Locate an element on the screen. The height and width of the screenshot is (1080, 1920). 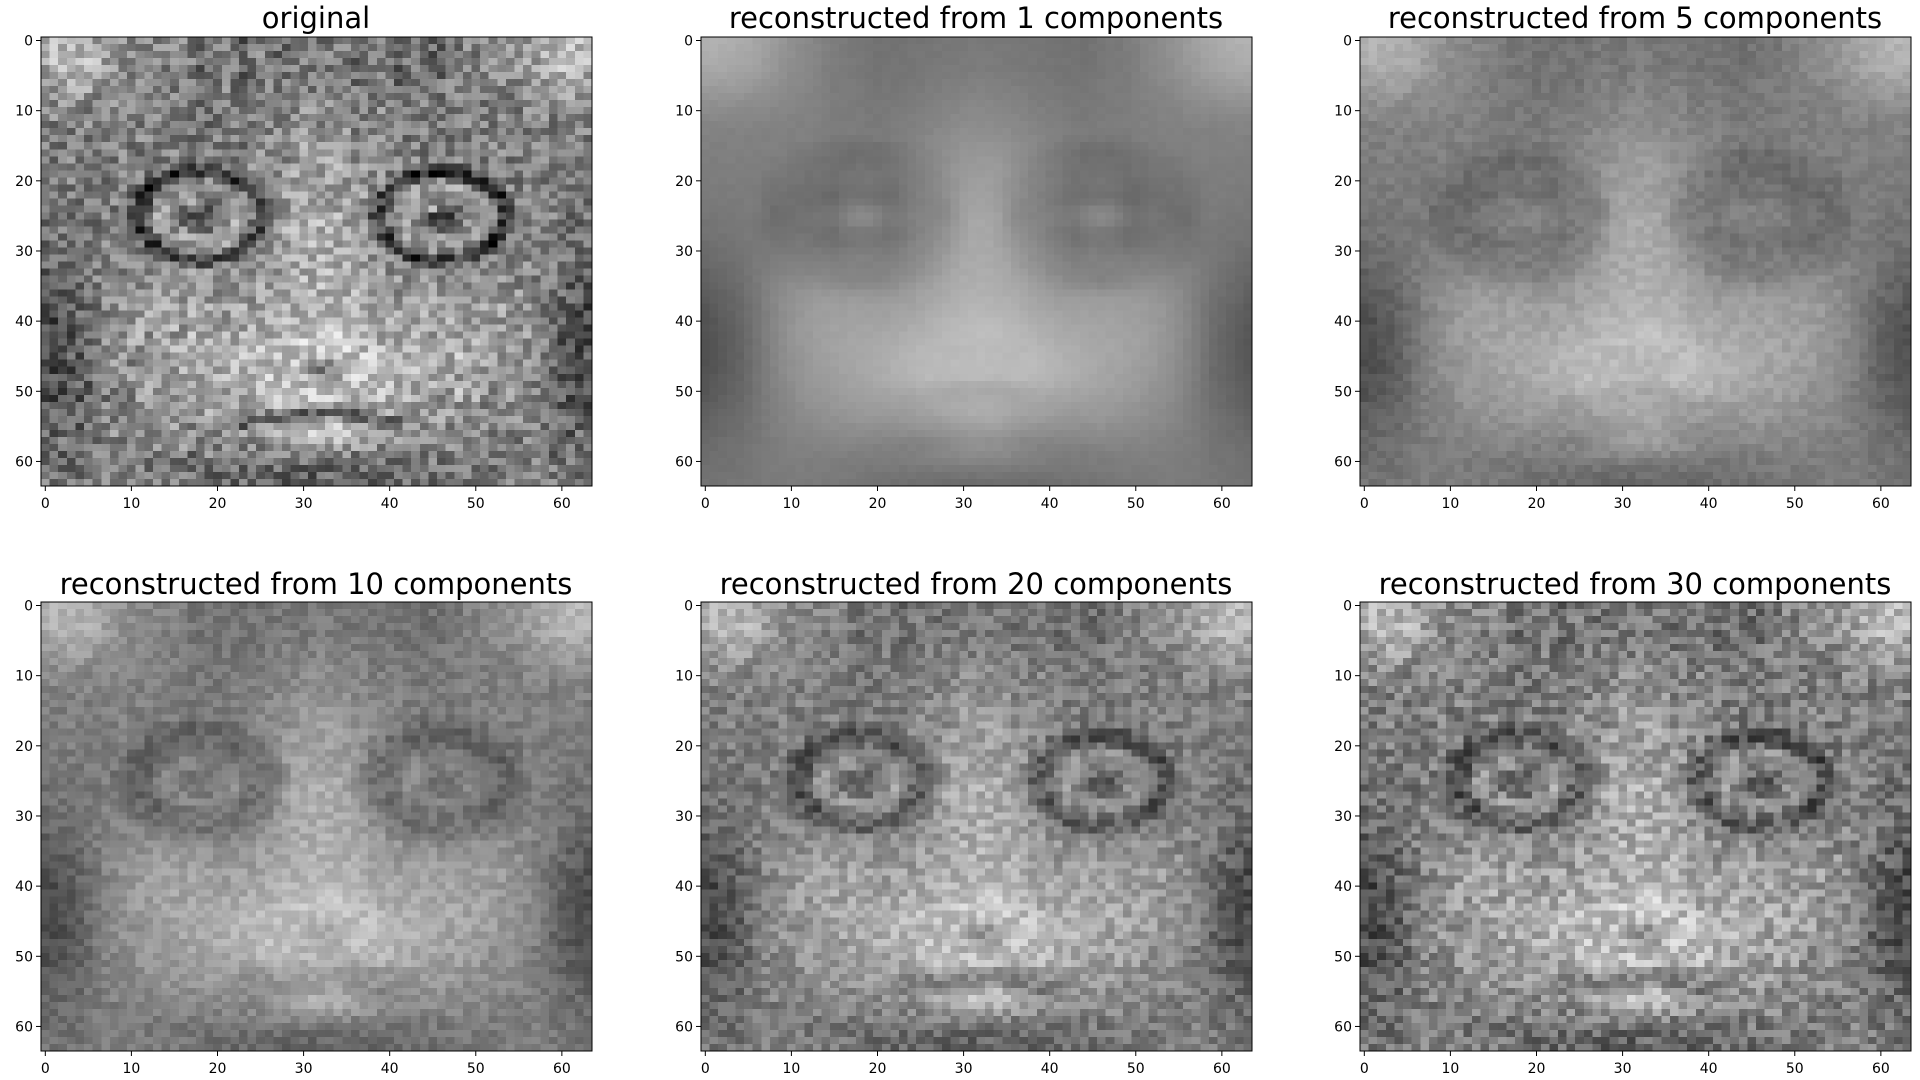
cat-image-5-components is located at coordinates (1635, 261).